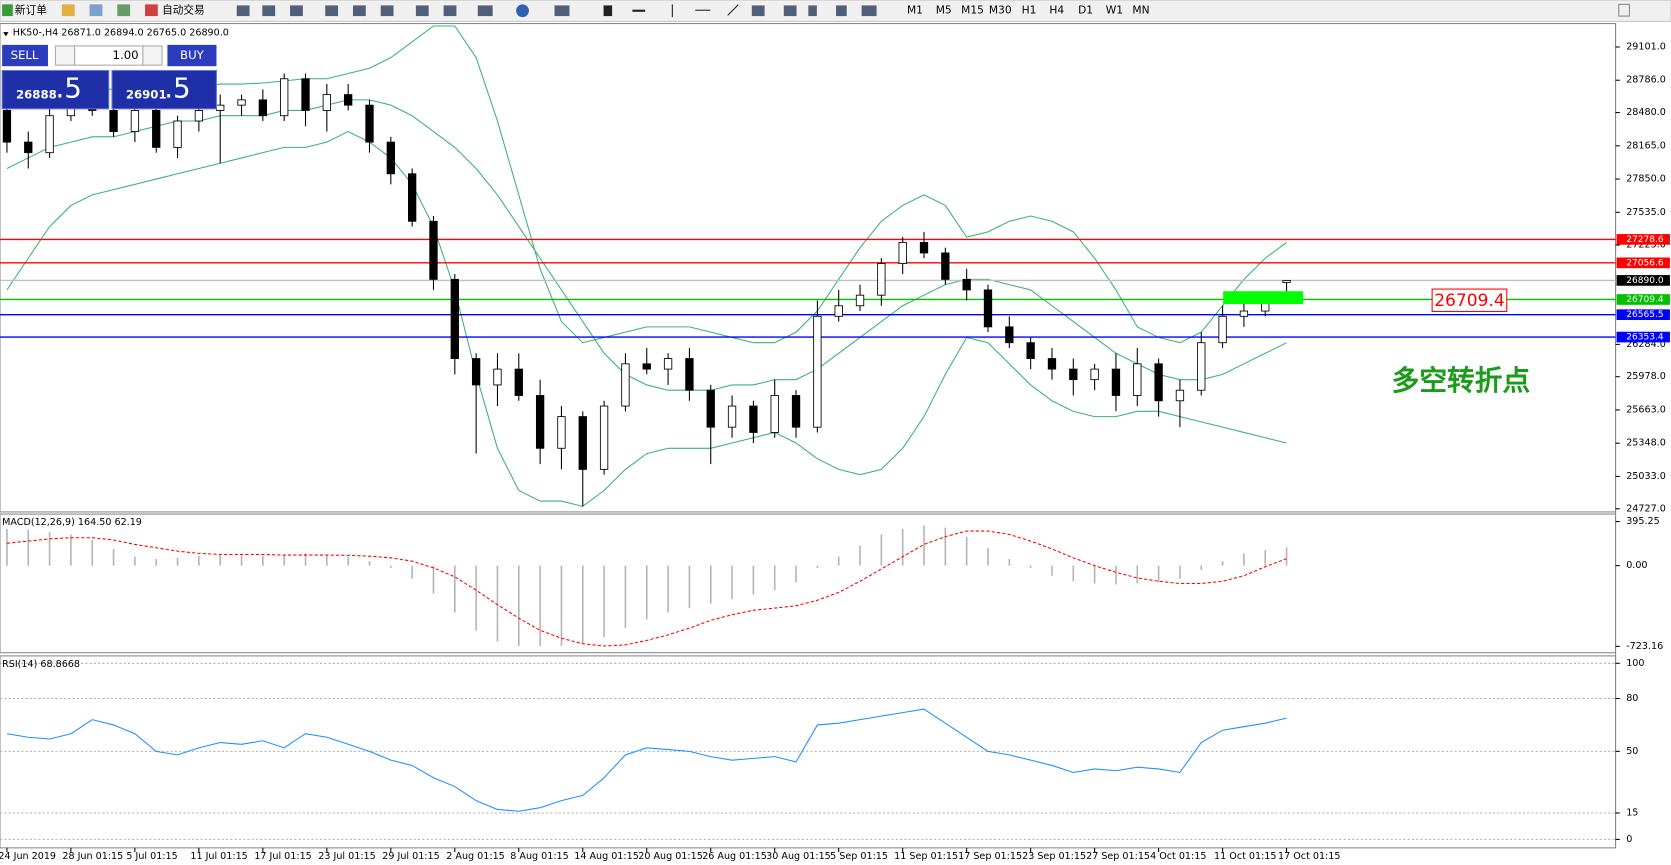 This screenshot has width=1671, height=865. What do you see at coordinates (1114, 10) in the screenshot?
I see `timeframe-button: W1` at bounding box center [1114, 10].